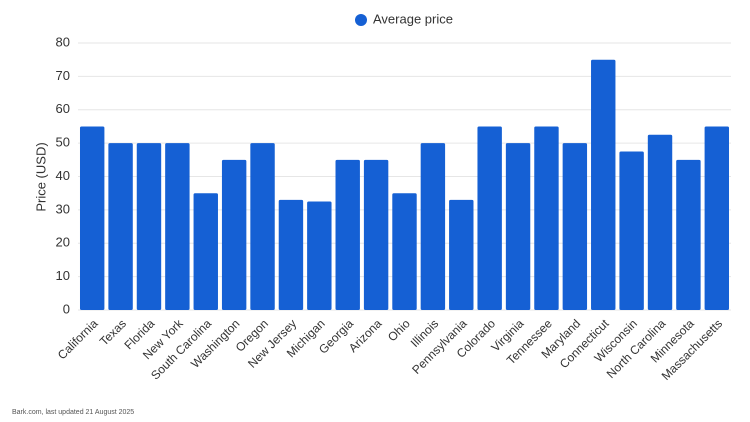 This screenshot has width=750, height=422. I want to click on y-tick-label: 20, so click(63, 242).